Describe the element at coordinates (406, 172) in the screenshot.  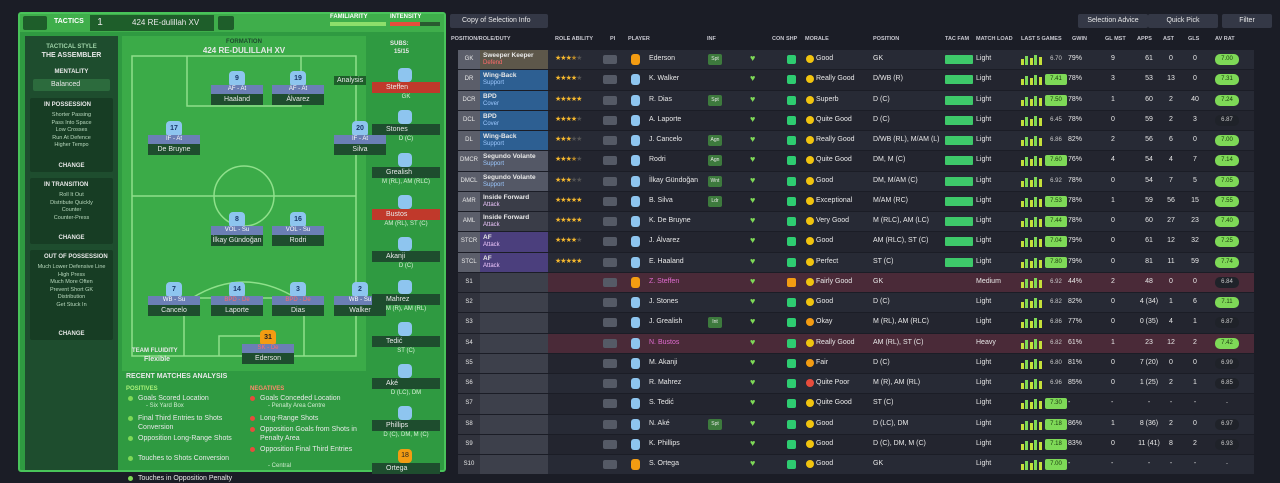
I see `sub-name: Grealish` at that location.